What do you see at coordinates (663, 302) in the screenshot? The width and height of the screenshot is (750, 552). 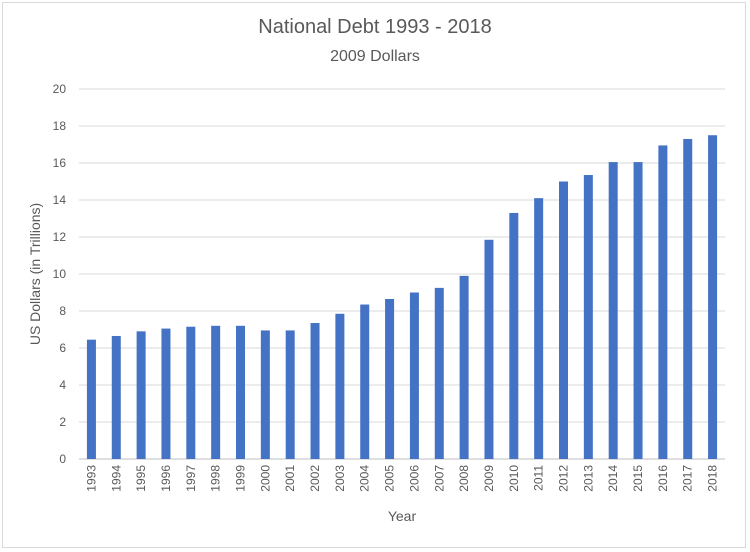 I see `bar-2016` at bounding box center [663, 302].